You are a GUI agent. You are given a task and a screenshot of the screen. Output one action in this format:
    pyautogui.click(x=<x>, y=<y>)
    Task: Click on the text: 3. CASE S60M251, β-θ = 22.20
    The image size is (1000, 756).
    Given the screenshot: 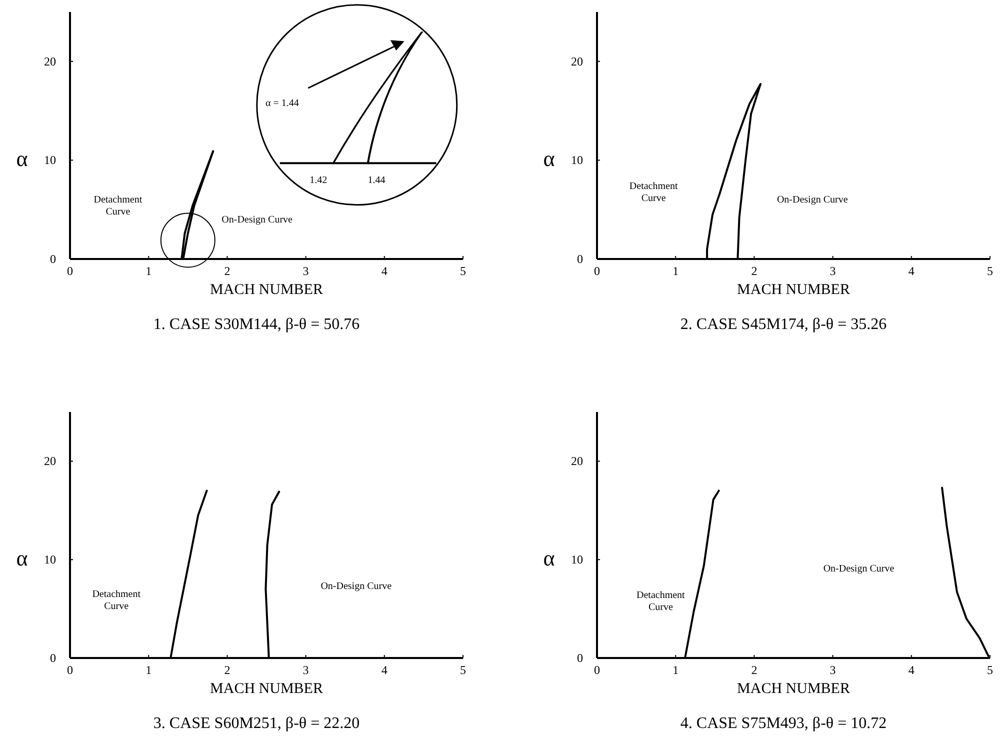 What is the action you would take?
    pyautogui.click(x=256, y=723)
    